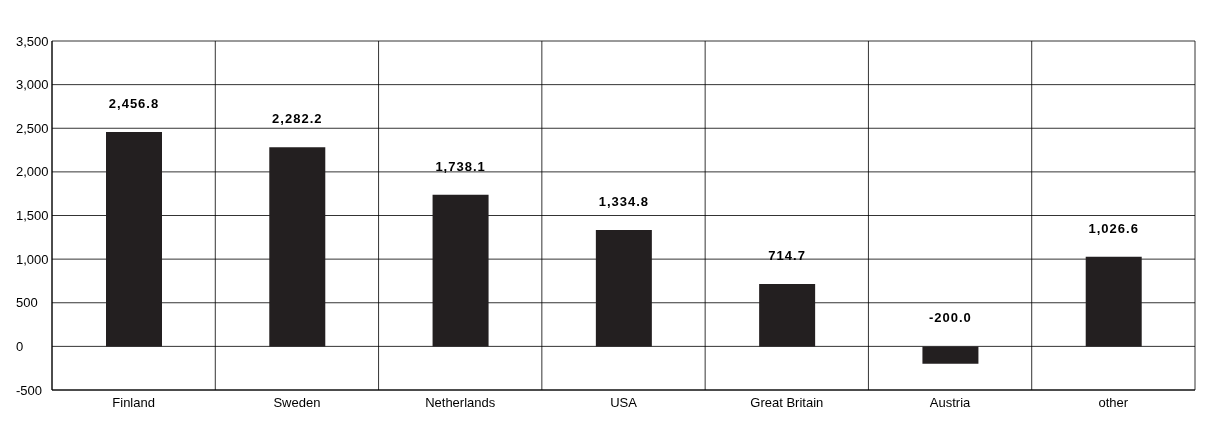 The height and width of the screenshot is (428, 1205). Describe the element at coordinates (787, 256) in the screenshot. I see `data-label: 714.7` at that location.